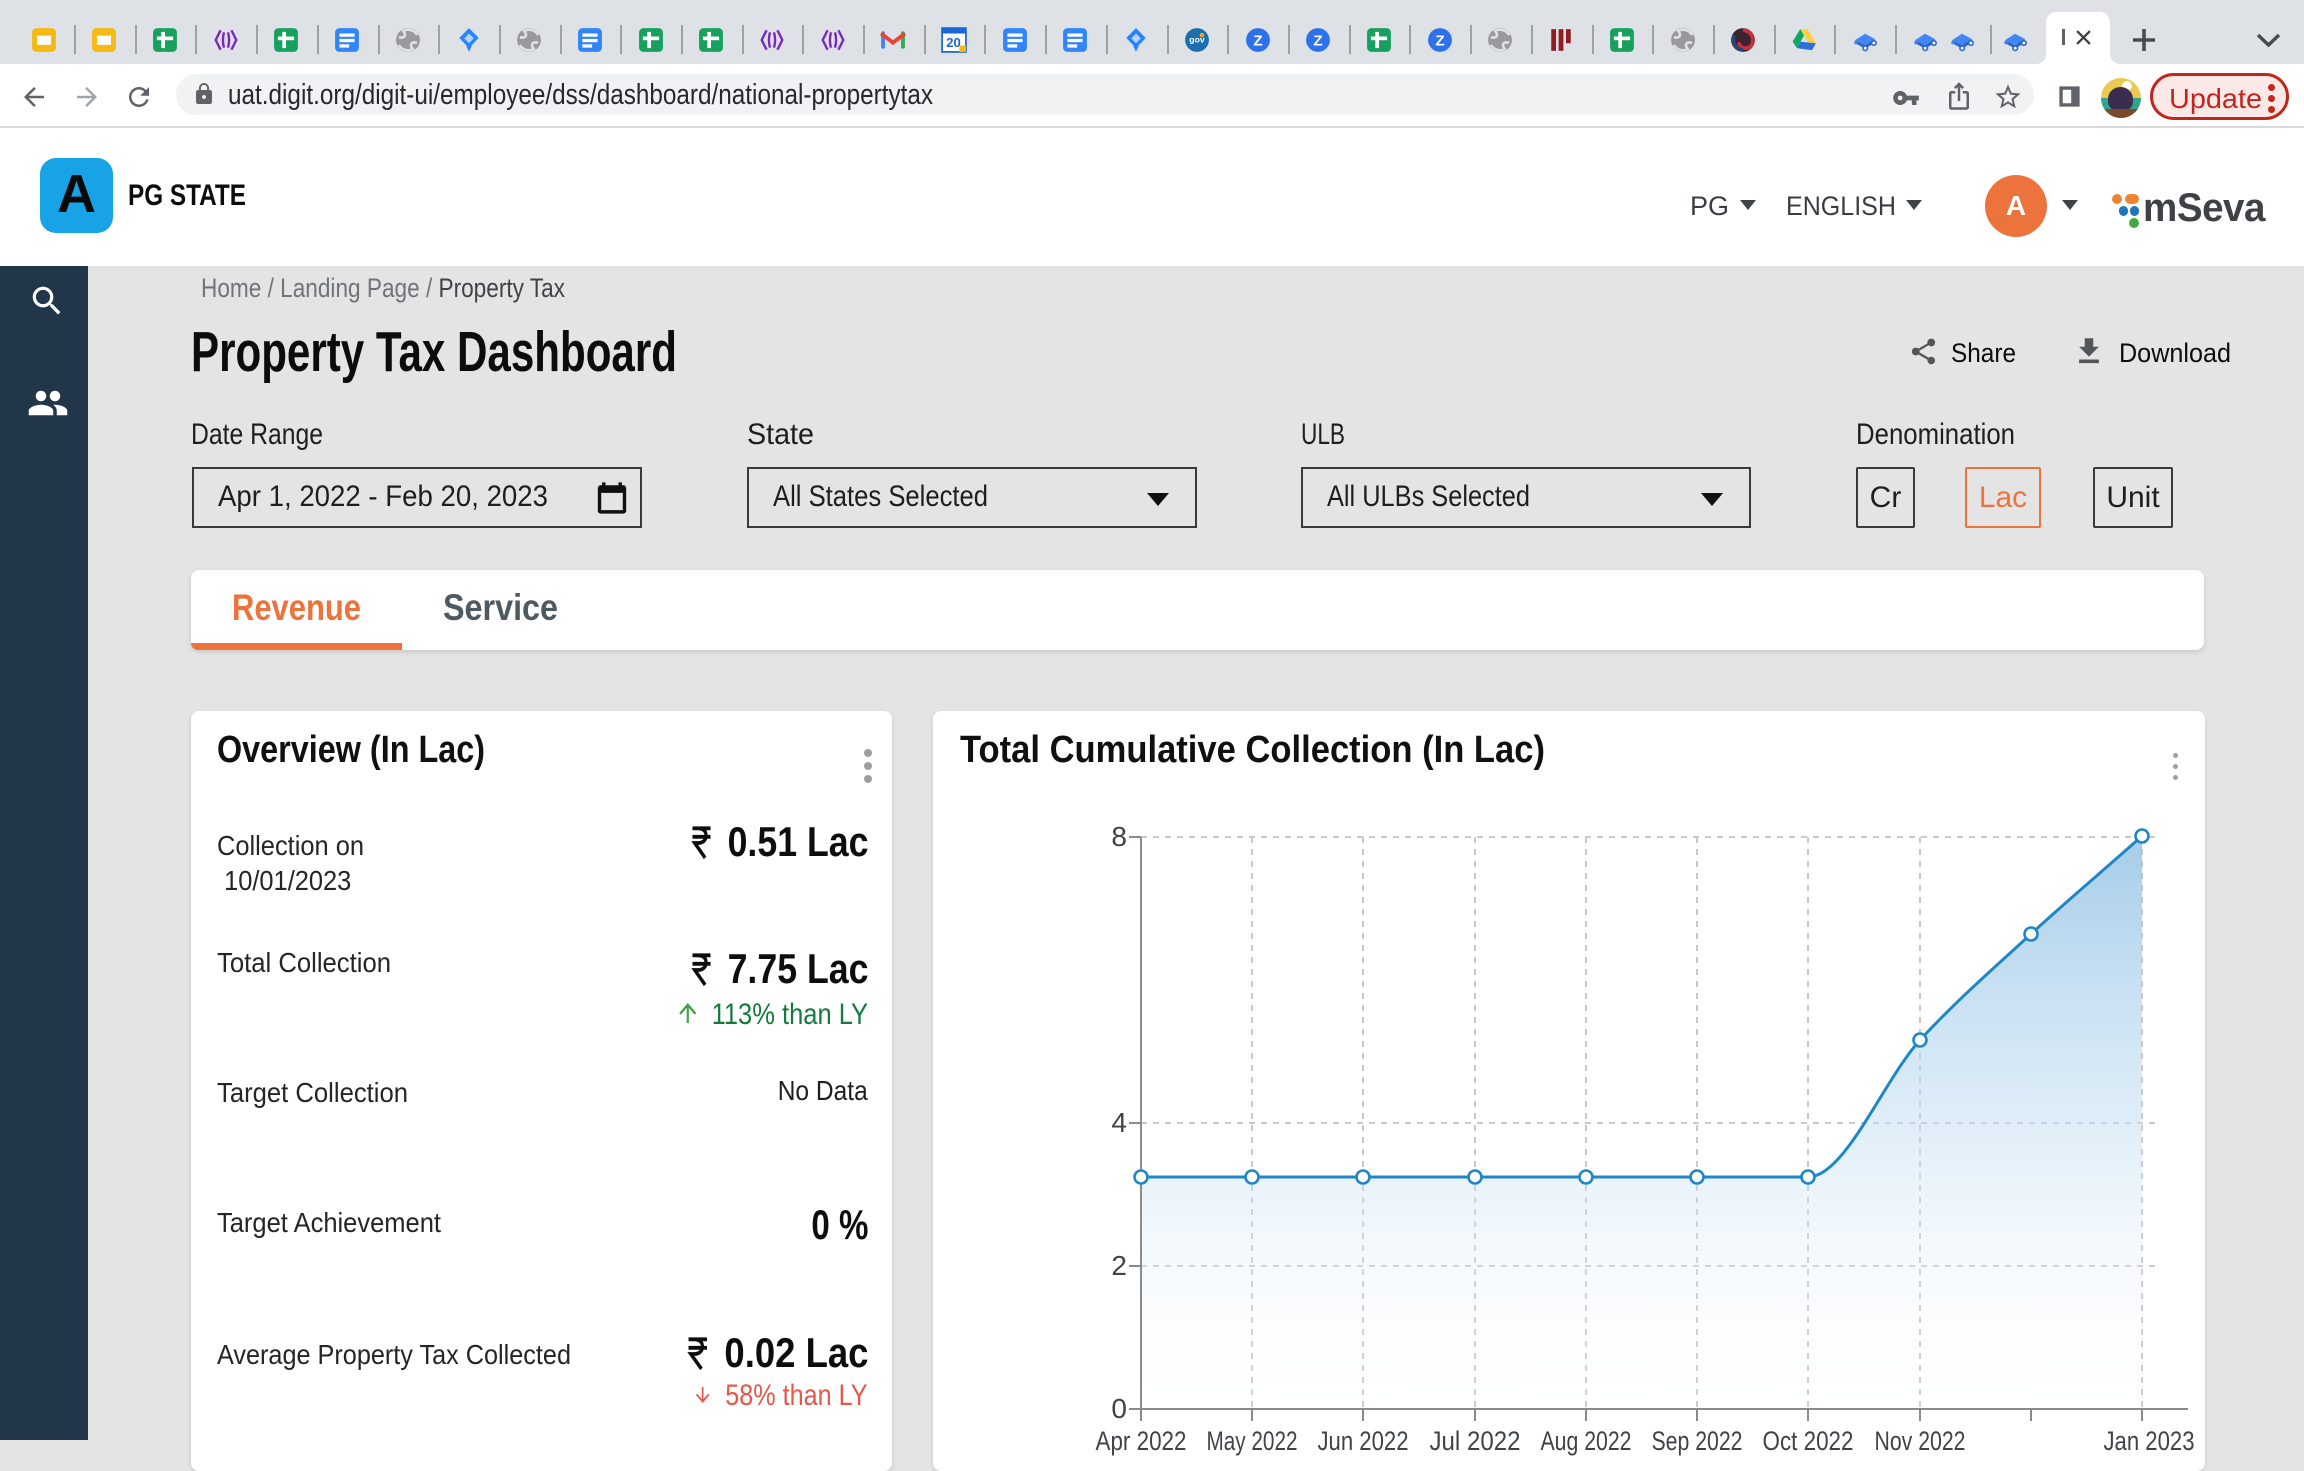 This screenshot has height=1471, width=2304. I want to click on svg-text: Apr 2022, so click(1141, 1441).